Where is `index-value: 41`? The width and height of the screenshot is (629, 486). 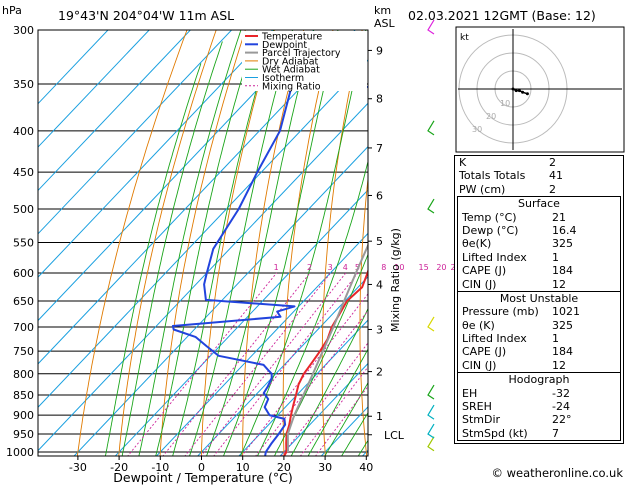
index-value: 41 is located at coordinates (556, 176).